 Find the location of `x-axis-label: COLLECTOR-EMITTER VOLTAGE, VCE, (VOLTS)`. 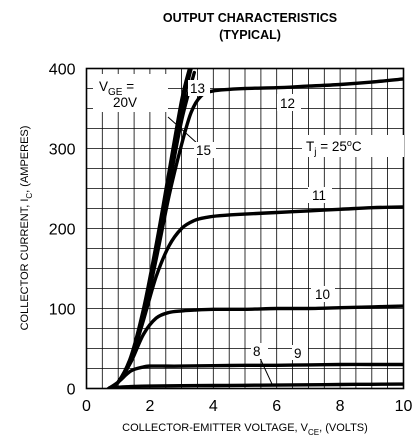

x-axis-label: COLLECTOR-EMITTER VOLTAGE, VCE, (VOLTS) is located at coordinates (245, 429).